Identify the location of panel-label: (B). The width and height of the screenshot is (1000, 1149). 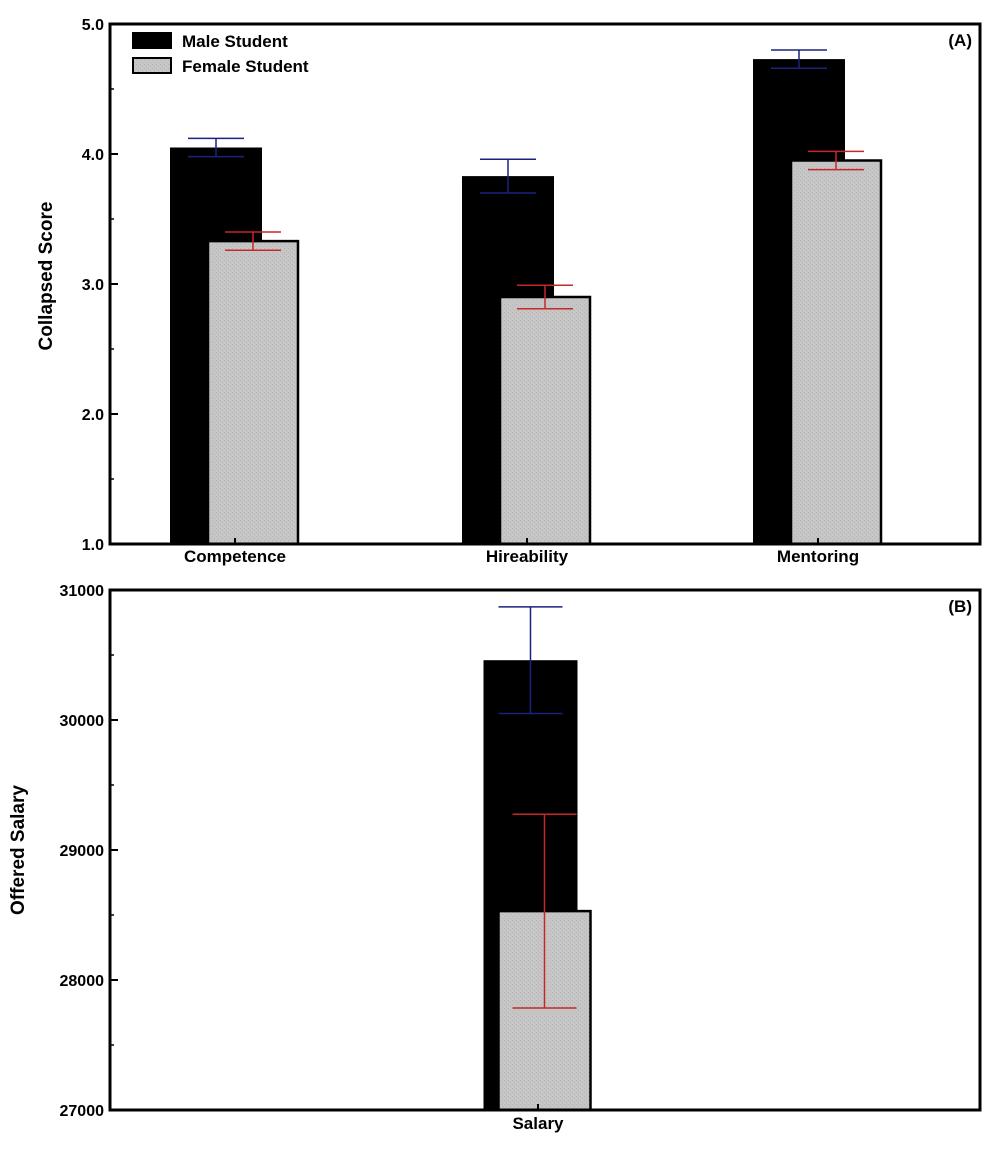
(960, 606).